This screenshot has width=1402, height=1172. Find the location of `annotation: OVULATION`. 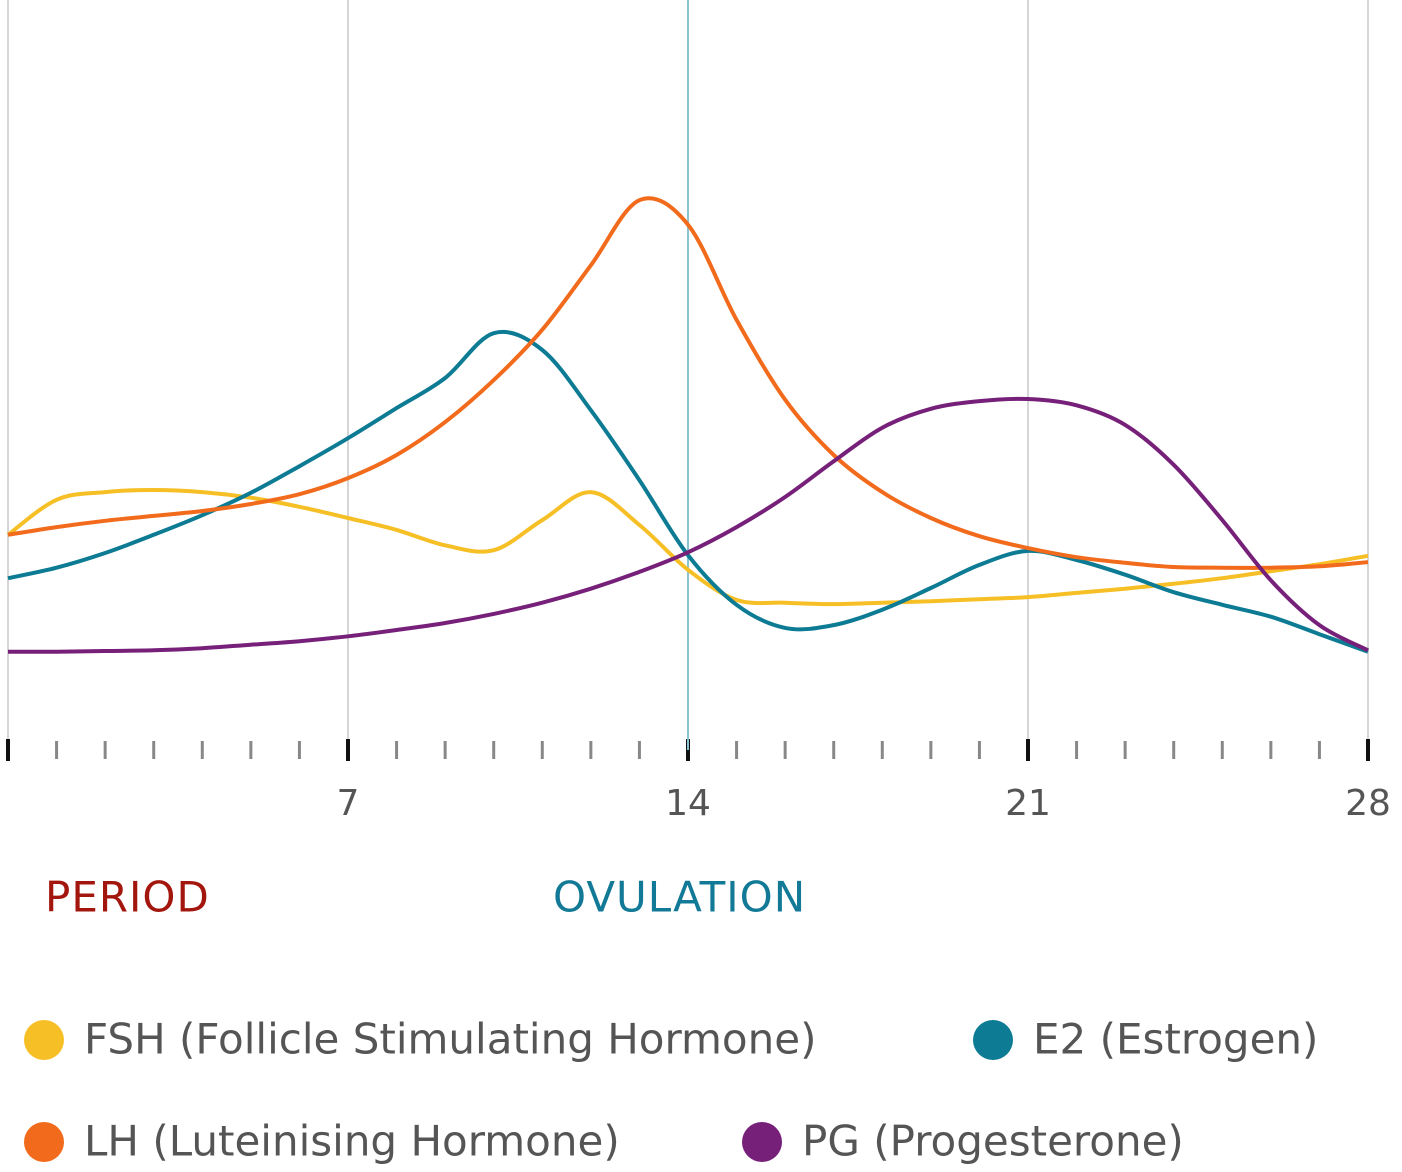

annotation: OVULATION is located at coordinates (679, 897).